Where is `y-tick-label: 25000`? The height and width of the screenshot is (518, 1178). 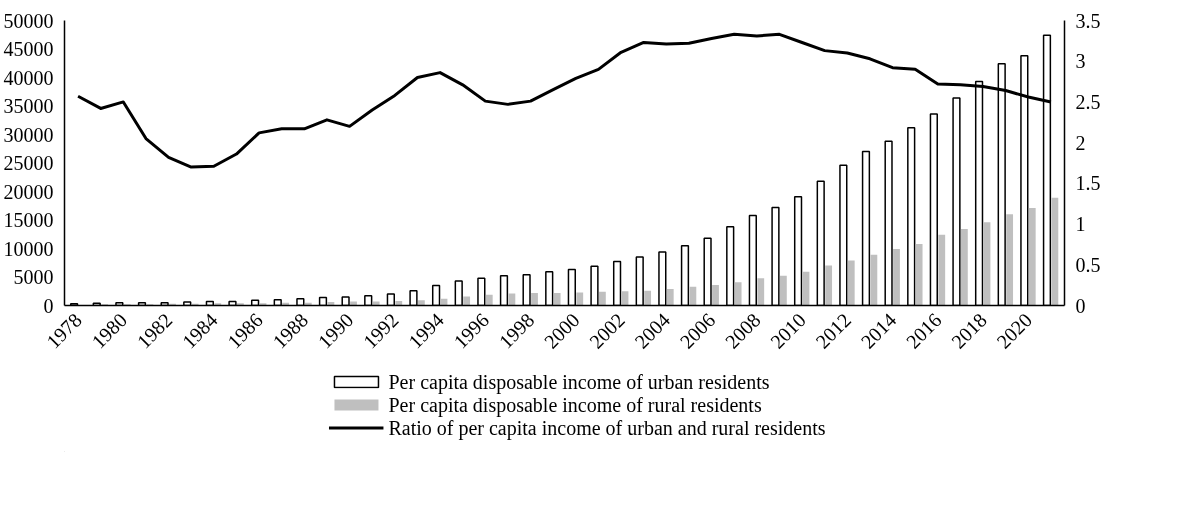 y-tick-label: 25000 is located at coordinates (28, 163).